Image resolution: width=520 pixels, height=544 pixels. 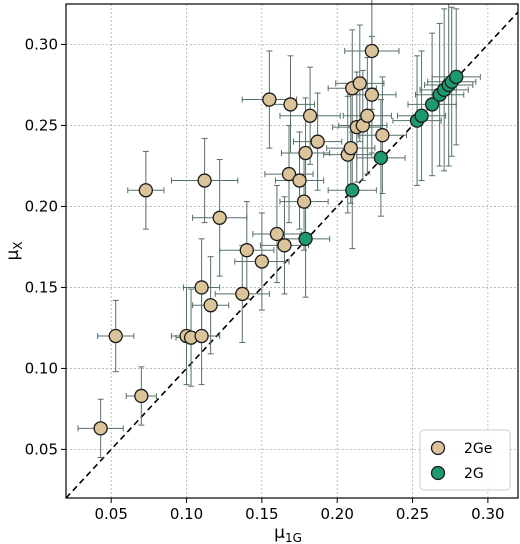 What do you see at coordinates (41, 125) in the screenshot?
I see `y-tick-label: 0.25` at bounding box center [41, 125].